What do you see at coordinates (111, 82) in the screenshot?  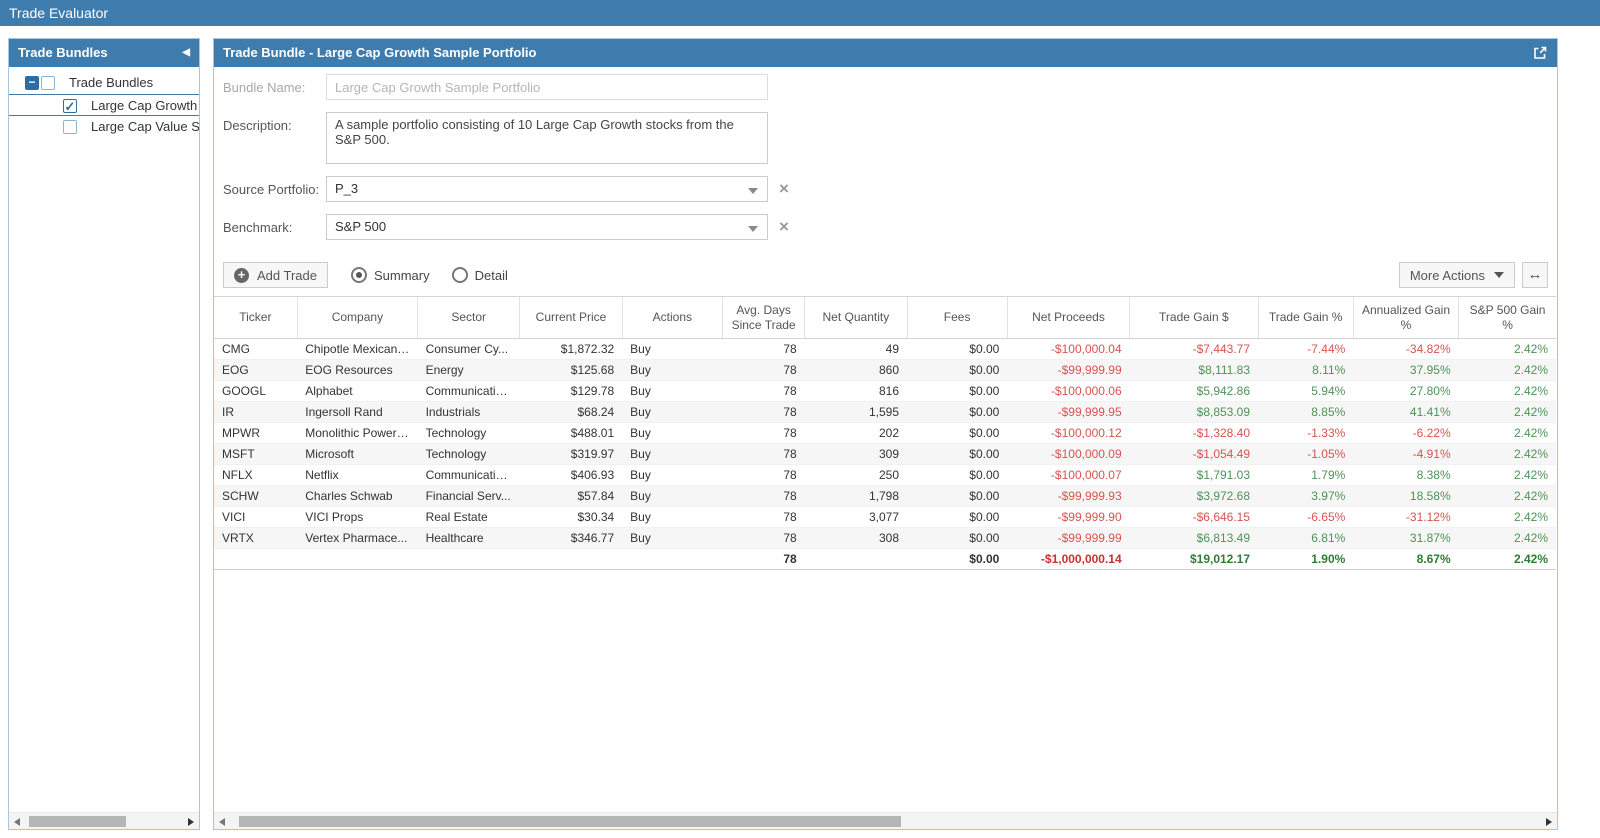 I see `tree-node-label: Trade Bundles` at bounding box center [111, 82].